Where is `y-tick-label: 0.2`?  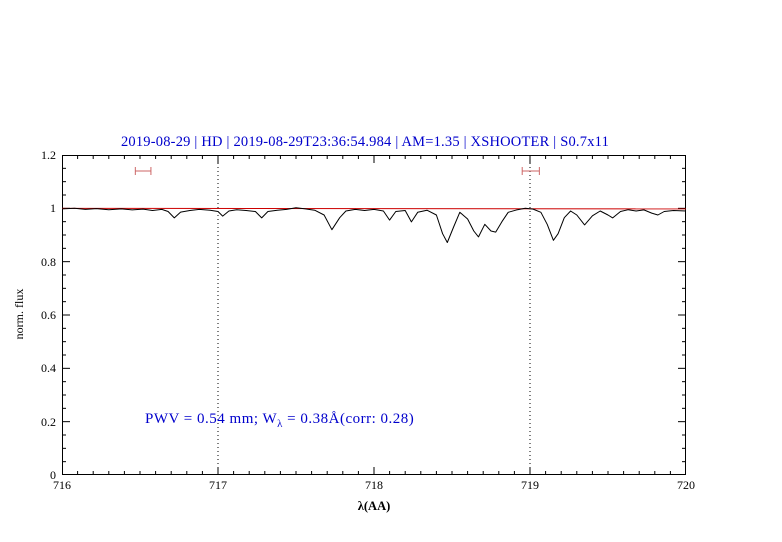
y-tick-label: 0.2 is located at coordinates (48, 421).